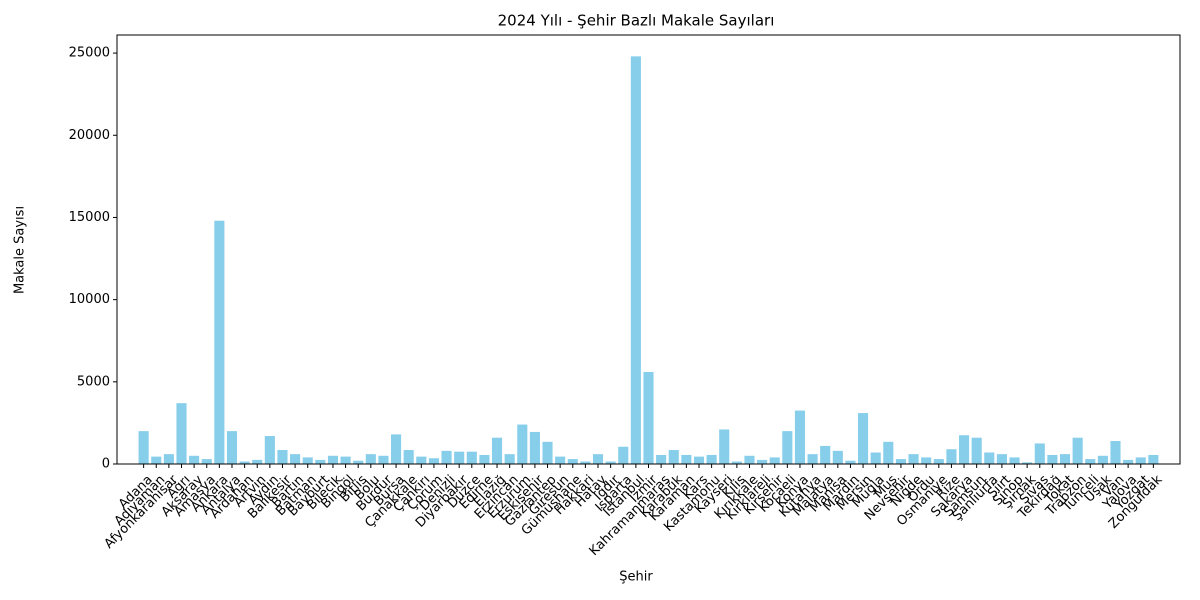 The height and width of the screenshot is (600, 1200). What do you see at coordinates (106, 464) in the screenshot?
I see `y-tick-label: 0` at bounding box center [106, 464].